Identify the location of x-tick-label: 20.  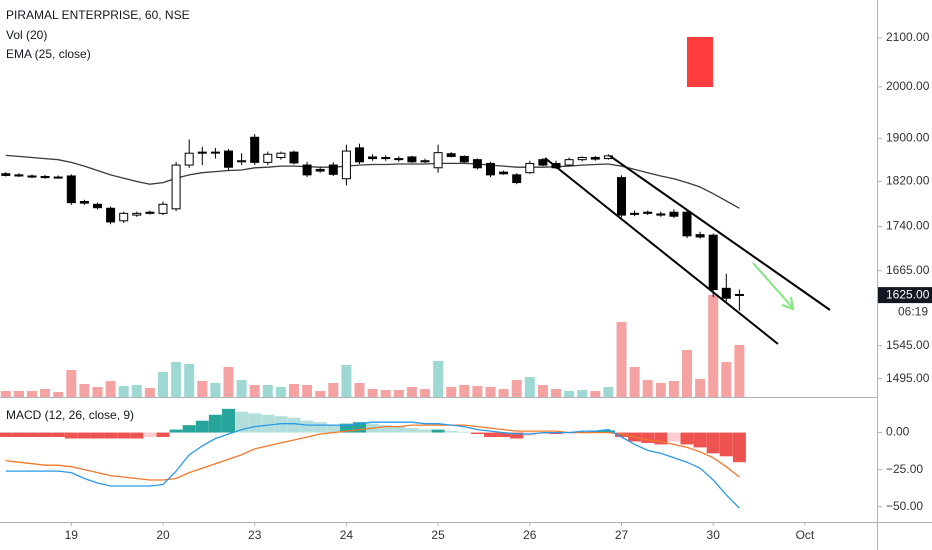
(163, 535).